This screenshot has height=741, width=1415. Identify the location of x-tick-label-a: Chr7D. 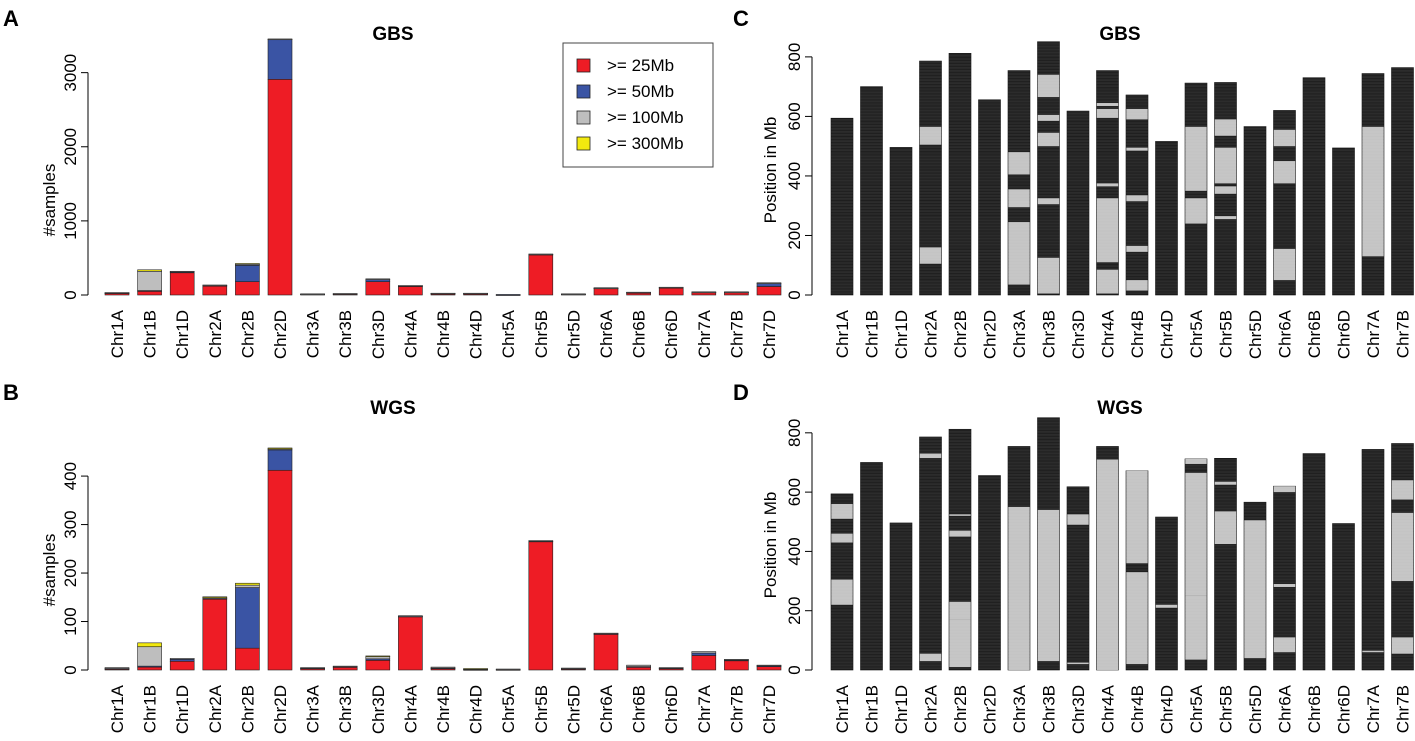
(769, 334).